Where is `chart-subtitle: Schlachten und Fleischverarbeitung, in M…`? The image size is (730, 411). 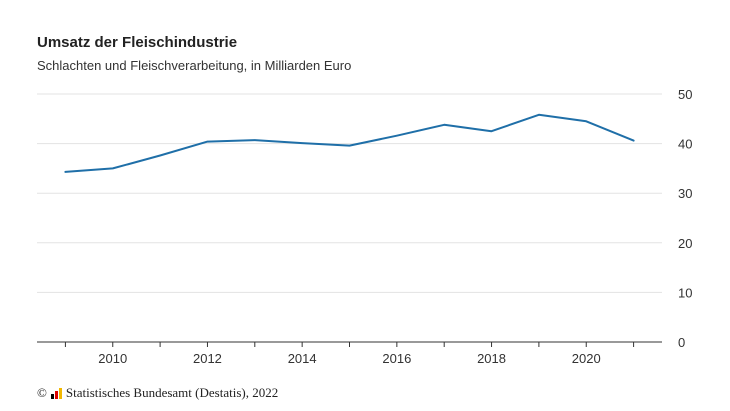 chart-subtitle: Schlachten und Fleischverarbeitung, in M… is located at coordinates (194, 65).